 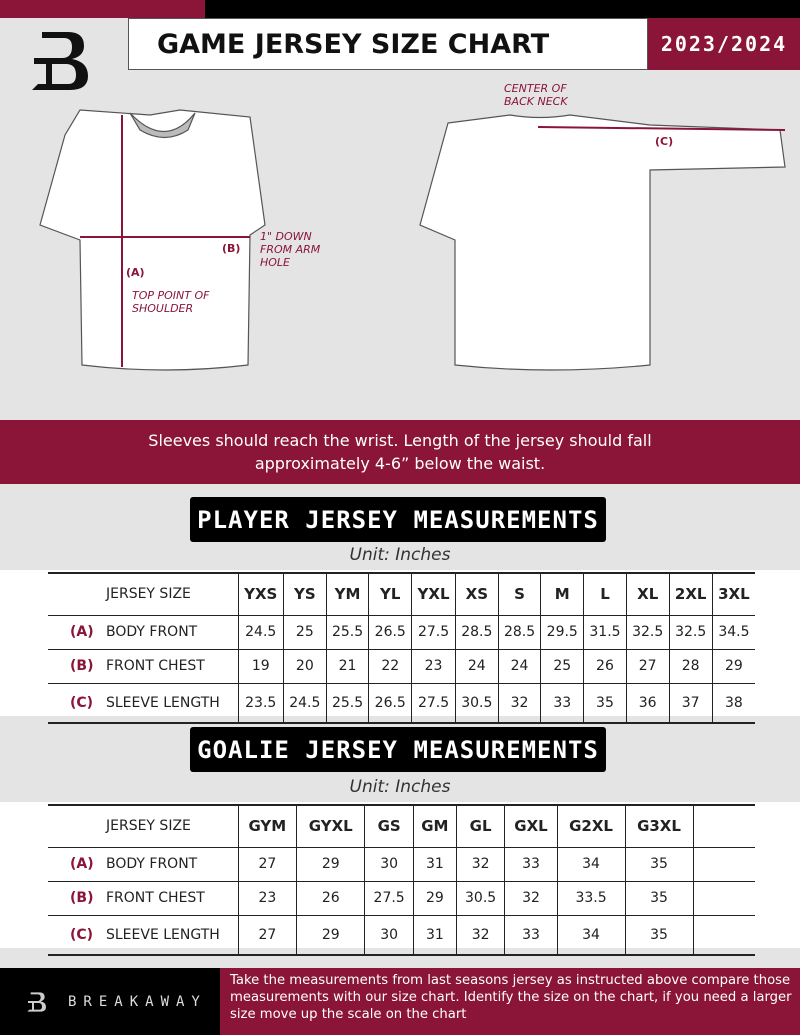 I want to click on size-yl: YL, so click(x=390, y=594).